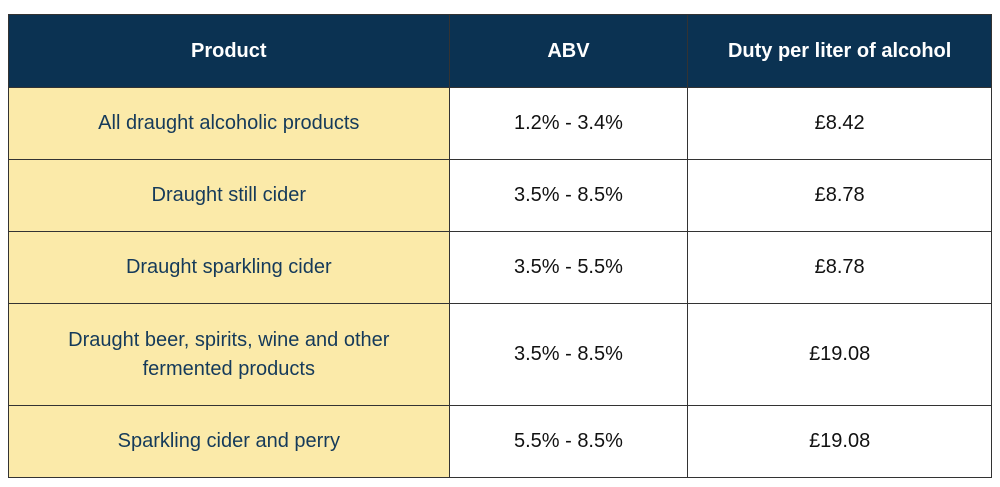 The height and width of the screenshot is (487, 1000). I want to click on abv-cell: 3.5% - 5.5%, so click(568, 267).